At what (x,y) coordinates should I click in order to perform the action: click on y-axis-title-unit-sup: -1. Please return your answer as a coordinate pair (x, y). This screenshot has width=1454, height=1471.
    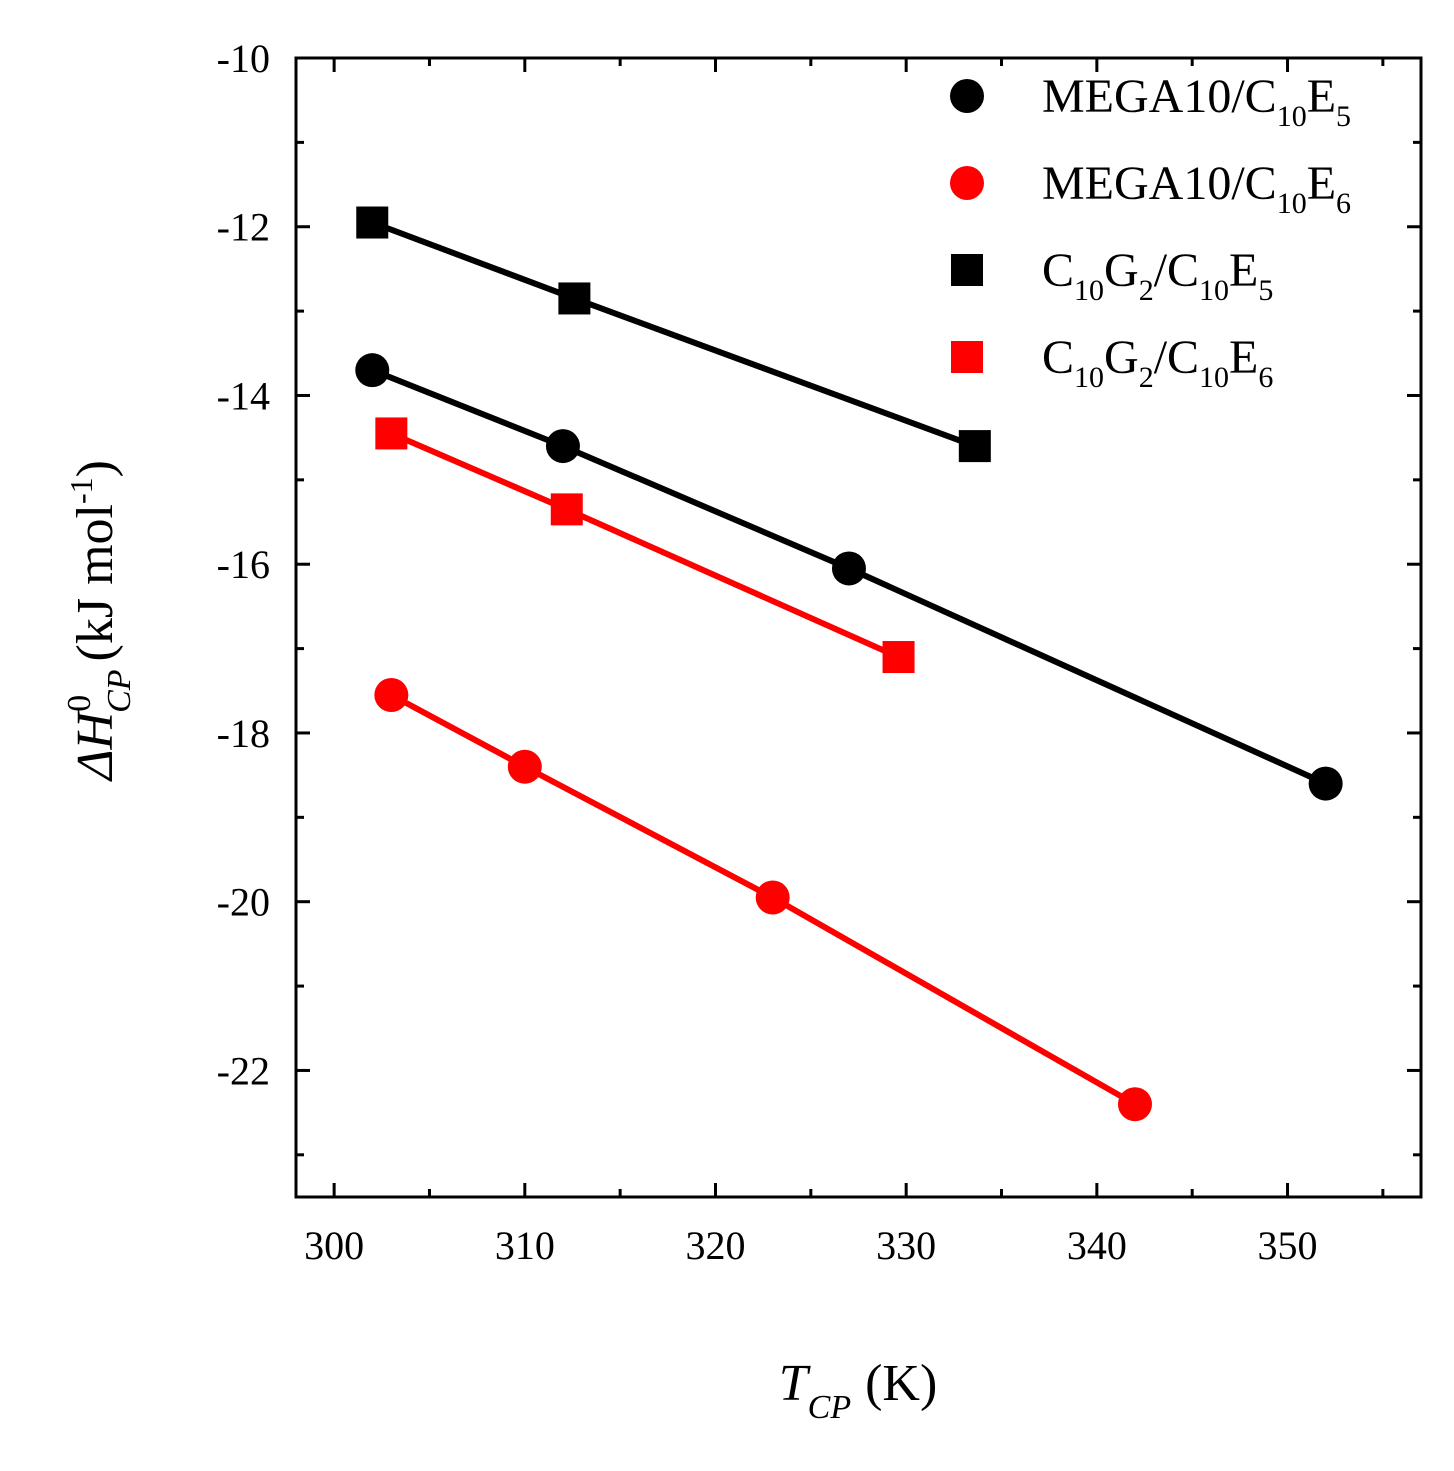
    Looking at the image, I should click on (81, 490).